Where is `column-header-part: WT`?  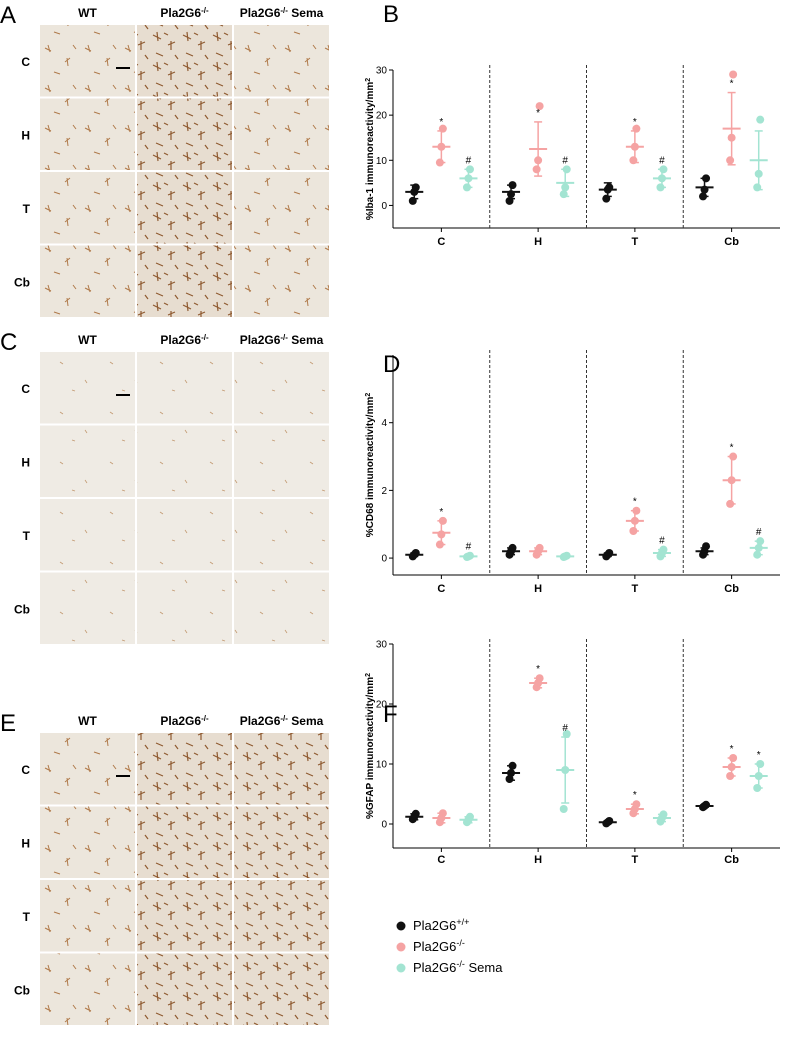 column-header-part: WT is located at coordinates (87, 721).